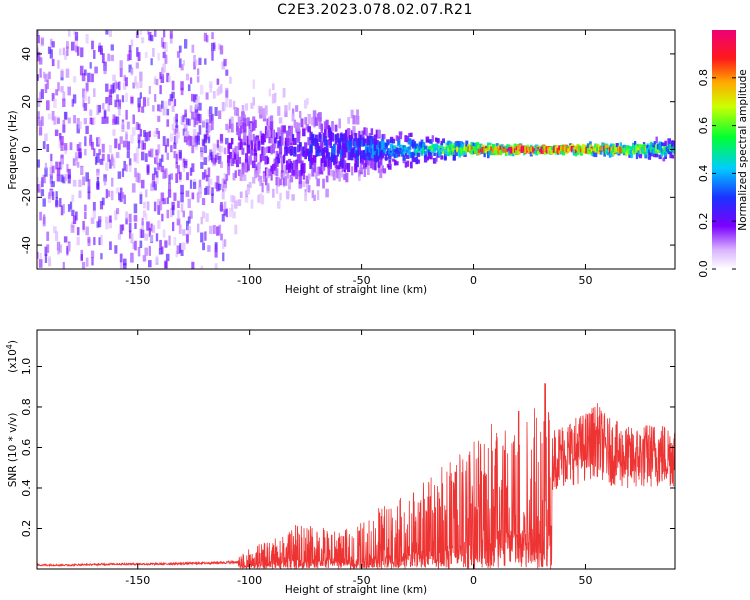  I want to click on y-tick-label: 0.8, so click(26, 407).